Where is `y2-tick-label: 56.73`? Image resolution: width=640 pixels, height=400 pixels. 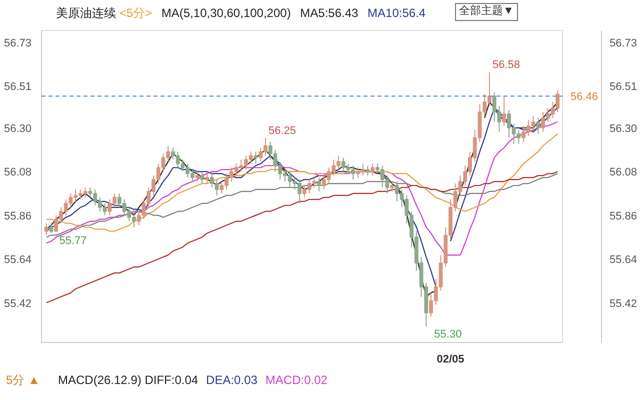
y2-tick-label: 56.73 is located at coordinates (624, 43).